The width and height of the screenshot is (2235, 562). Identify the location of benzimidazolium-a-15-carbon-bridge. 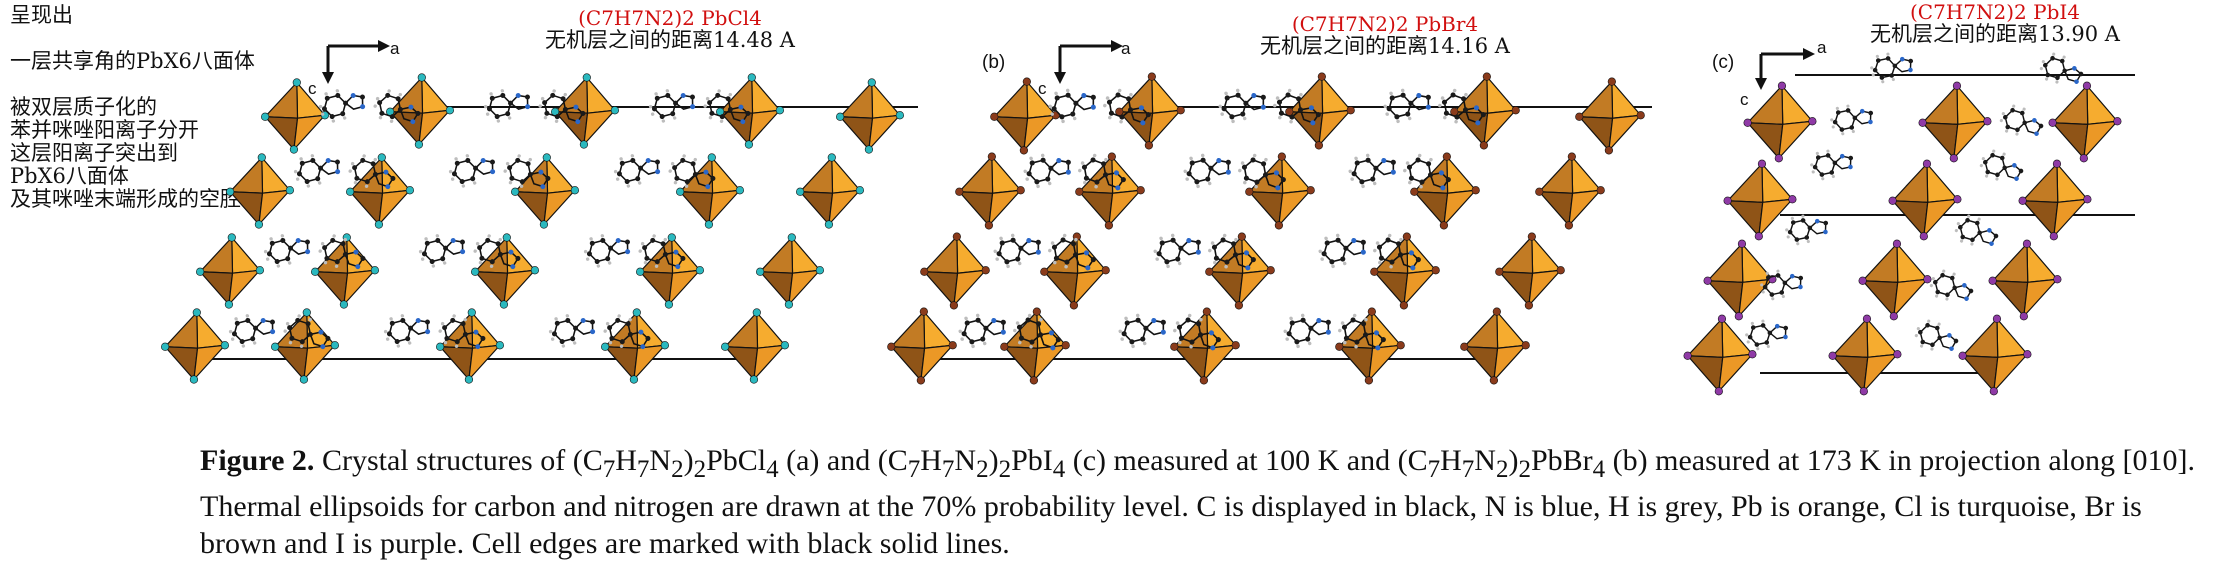
(518, 258).